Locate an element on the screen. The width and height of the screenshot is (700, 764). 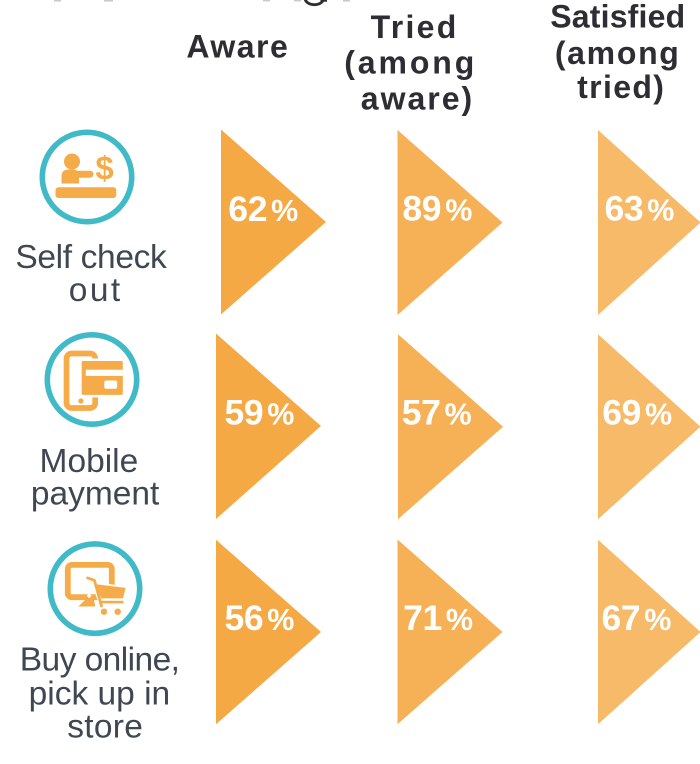
svg-text: 71% is located at coordinates (438, 618).